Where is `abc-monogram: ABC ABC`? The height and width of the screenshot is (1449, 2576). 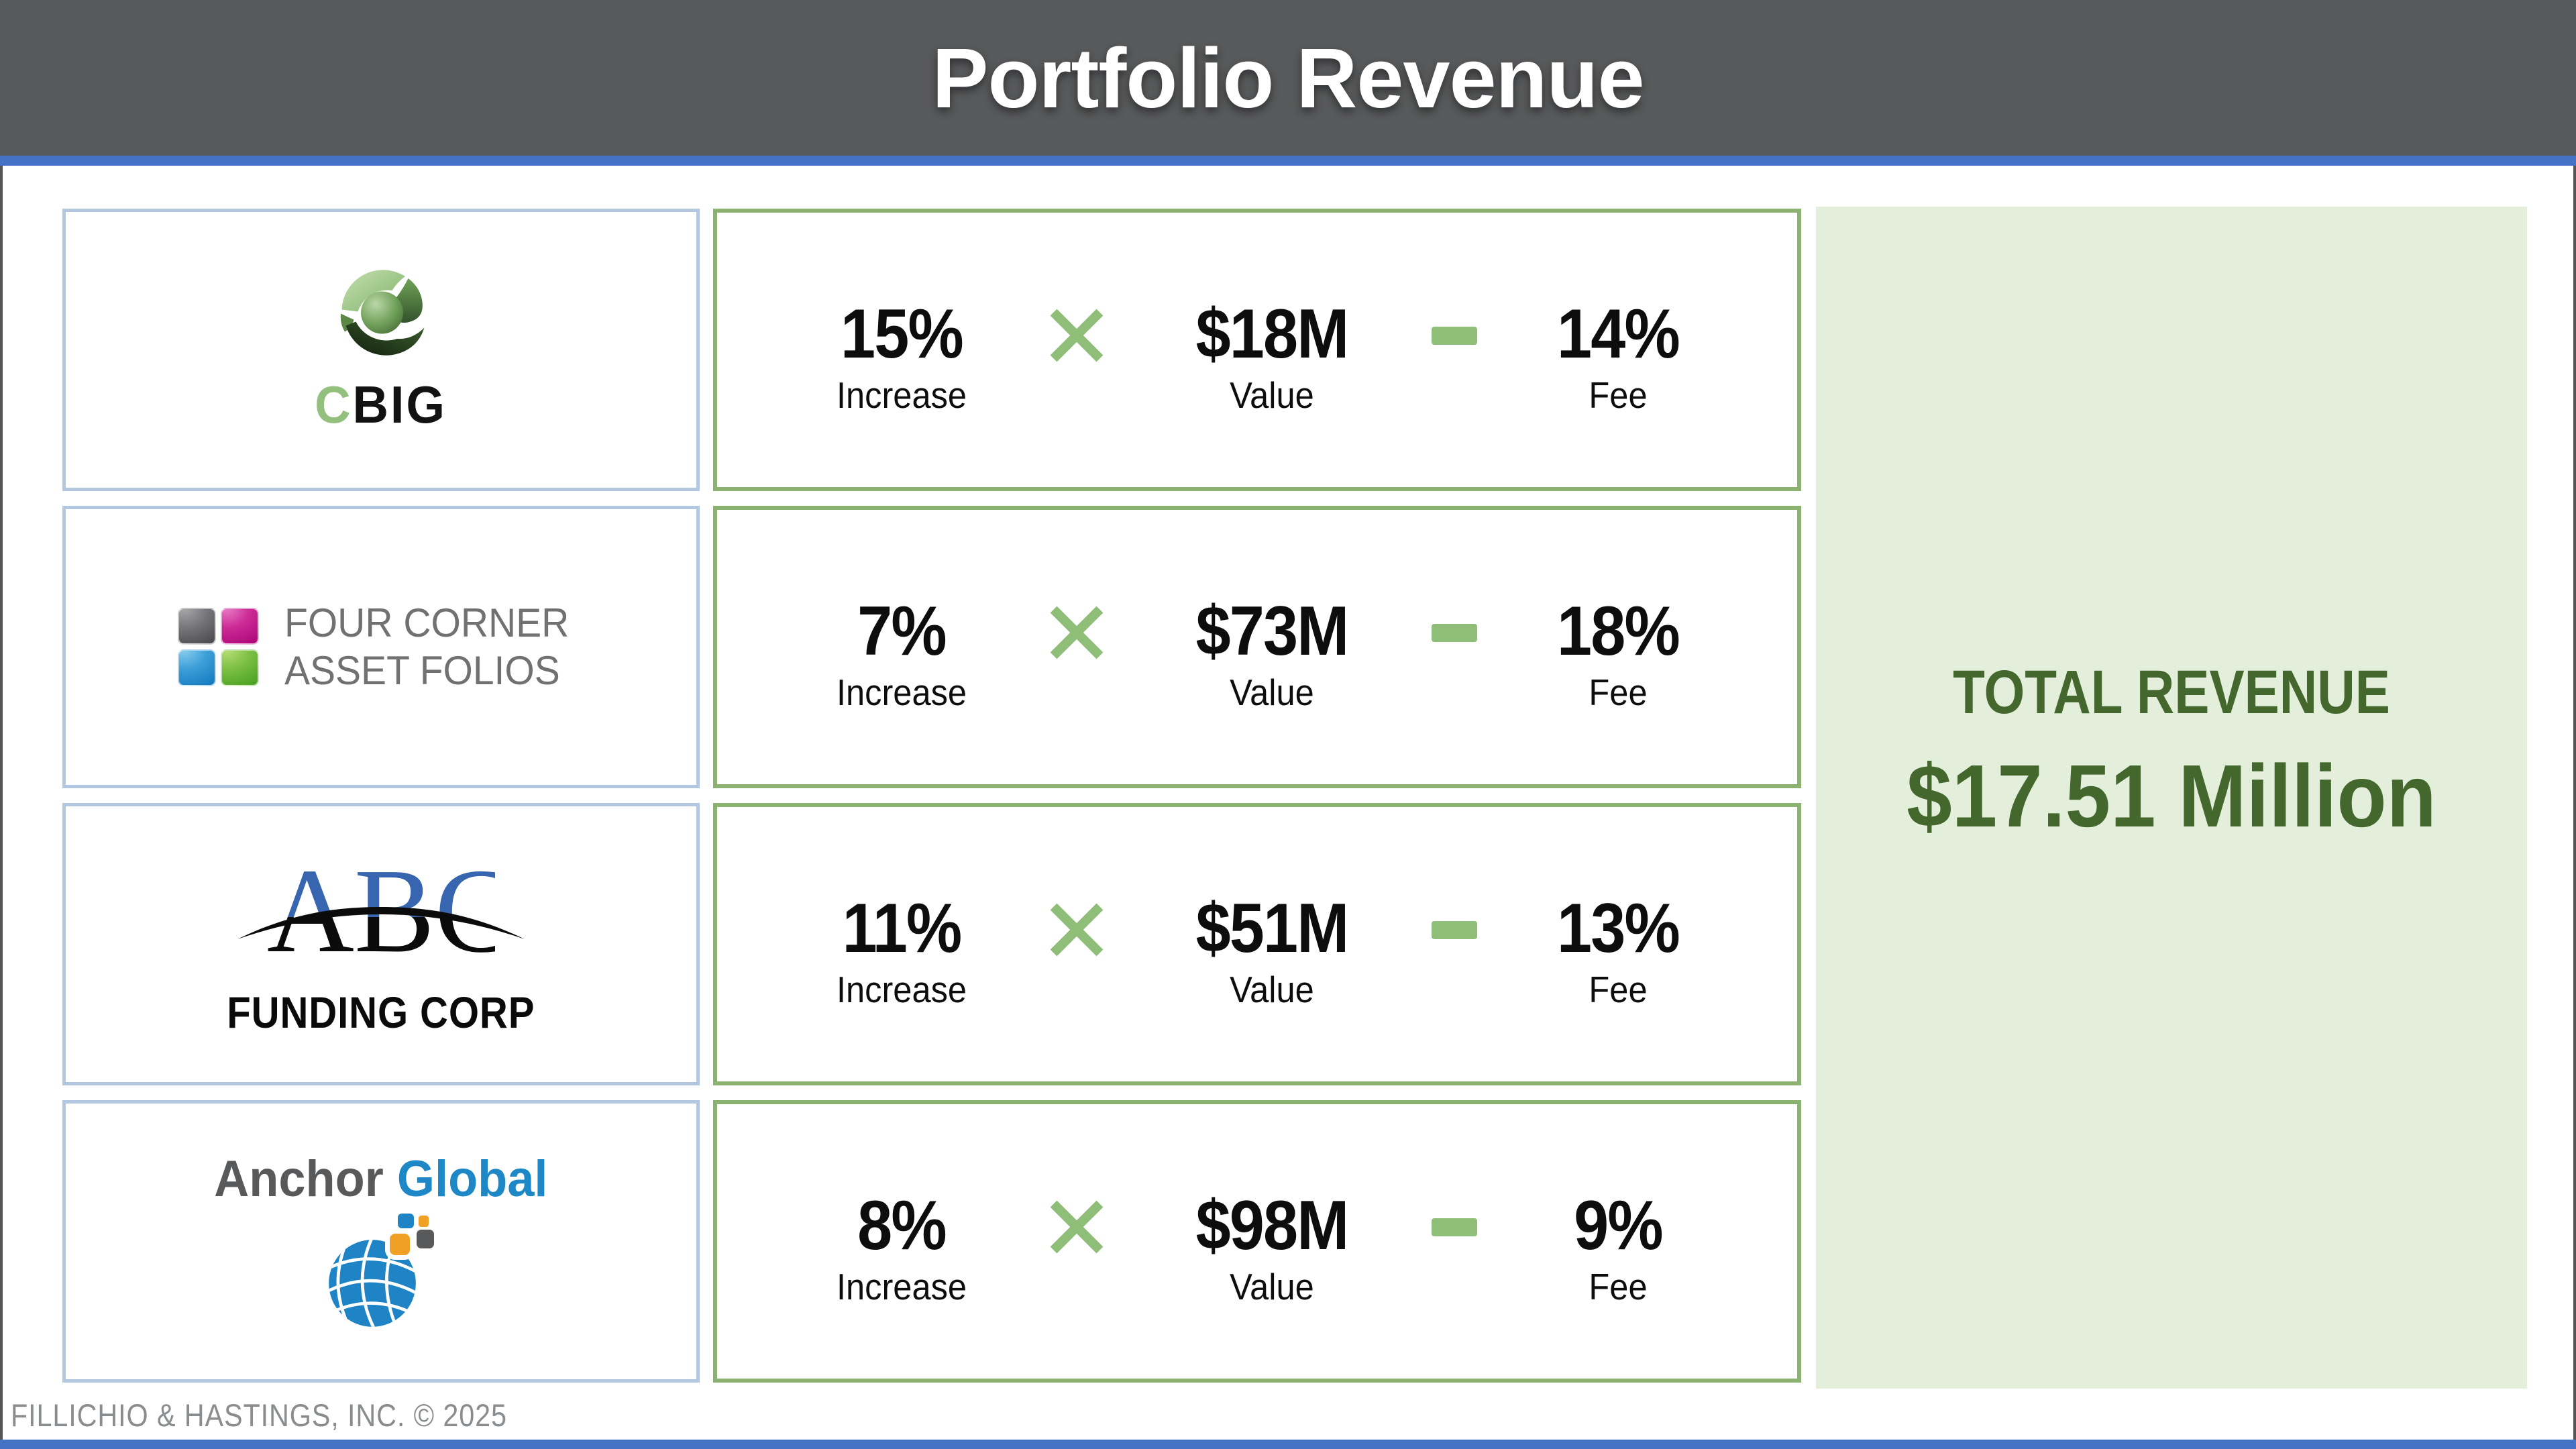 abc-monogram: ABC ABC is located at coordinates (381, 912).